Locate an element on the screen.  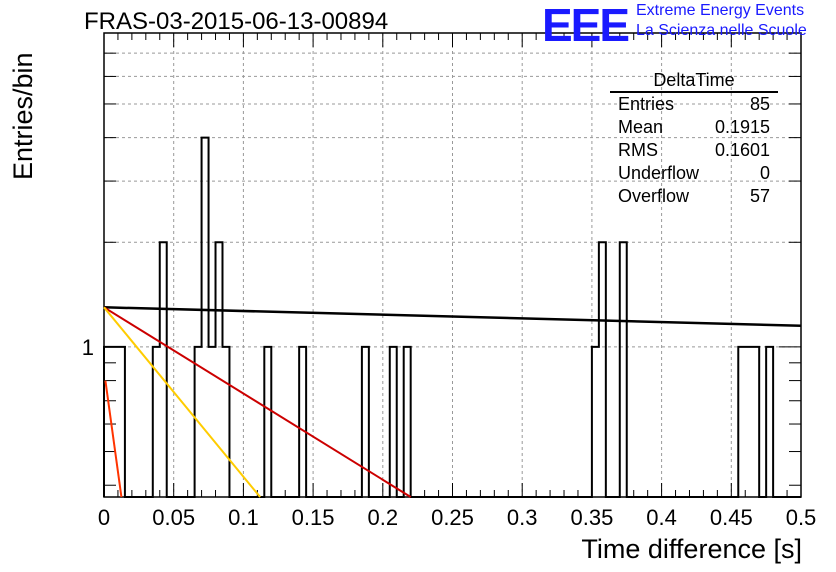
x-tick-label: 0.15 is located at coordinates (313, 517).